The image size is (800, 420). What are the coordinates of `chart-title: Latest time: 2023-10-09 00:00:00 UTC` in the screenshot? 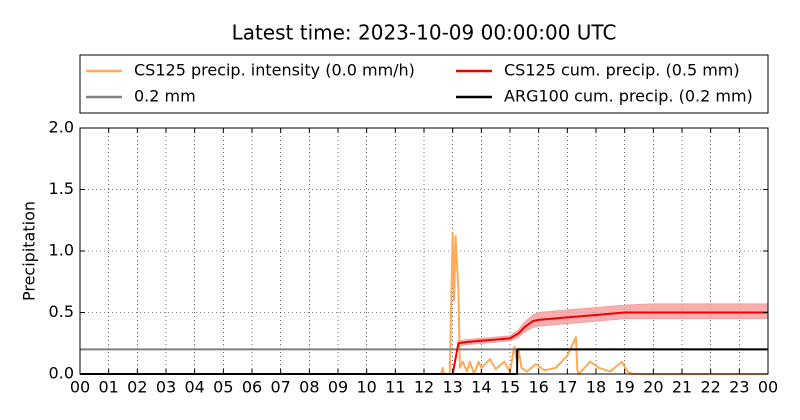 It's located at (424, 33).